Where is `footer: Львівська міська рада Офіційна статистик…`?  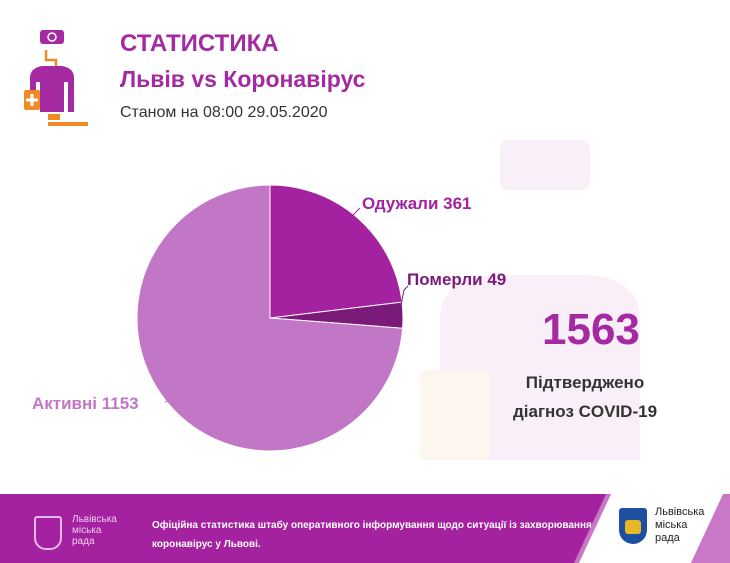 footer: Львівська міська рада Офіційна статистик… is located at coordinates (365, 528).